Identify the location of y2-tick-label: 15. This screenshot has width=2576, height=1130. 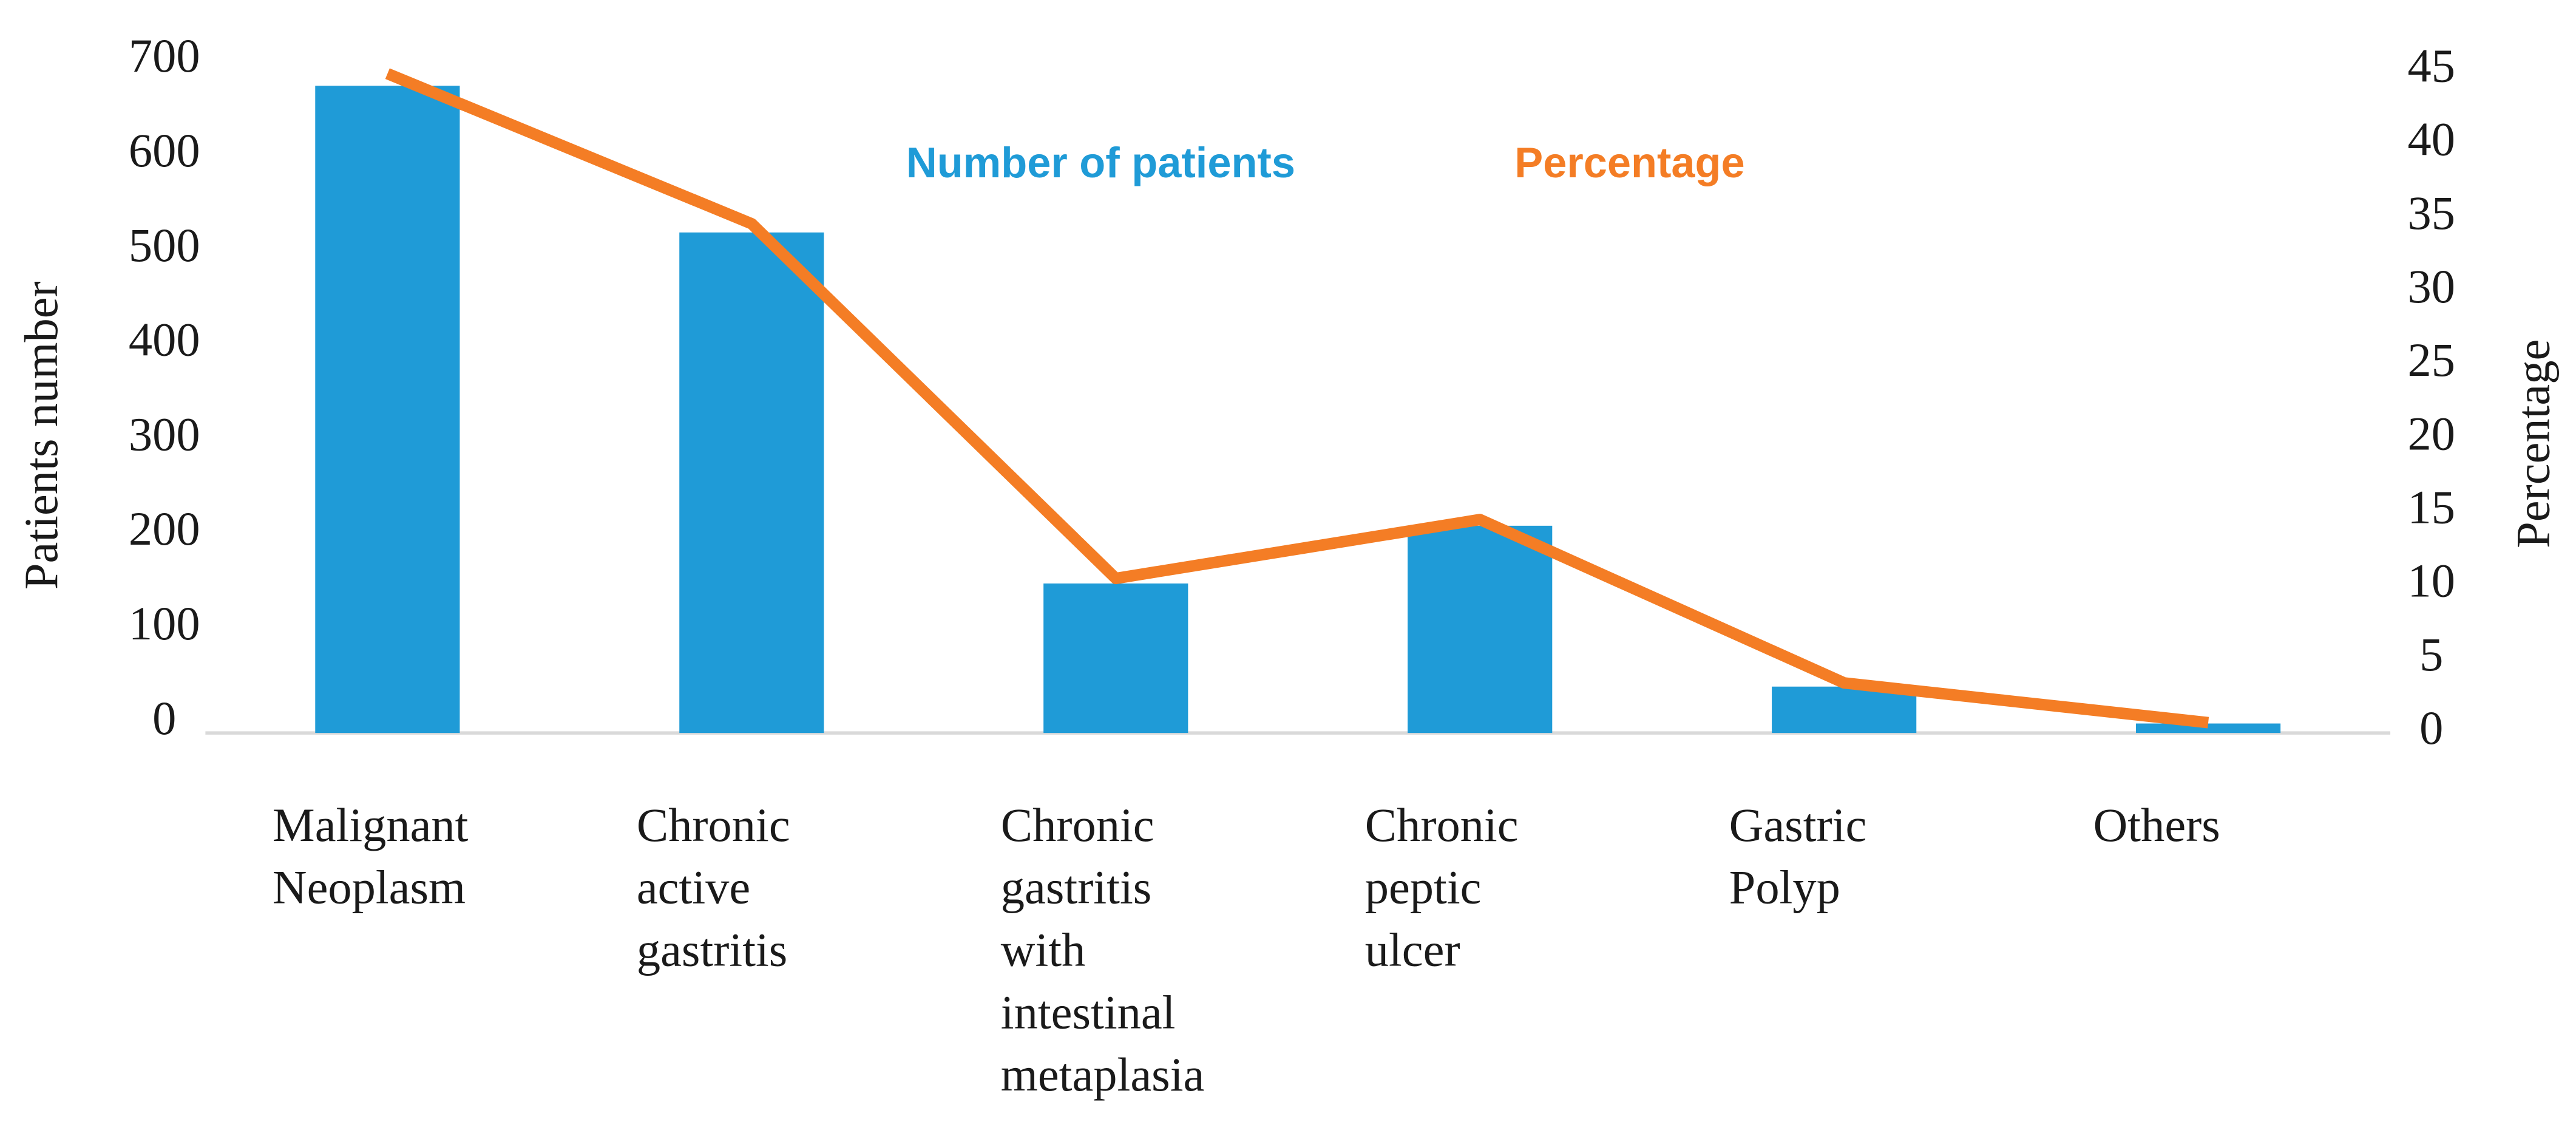
(2432, 507).